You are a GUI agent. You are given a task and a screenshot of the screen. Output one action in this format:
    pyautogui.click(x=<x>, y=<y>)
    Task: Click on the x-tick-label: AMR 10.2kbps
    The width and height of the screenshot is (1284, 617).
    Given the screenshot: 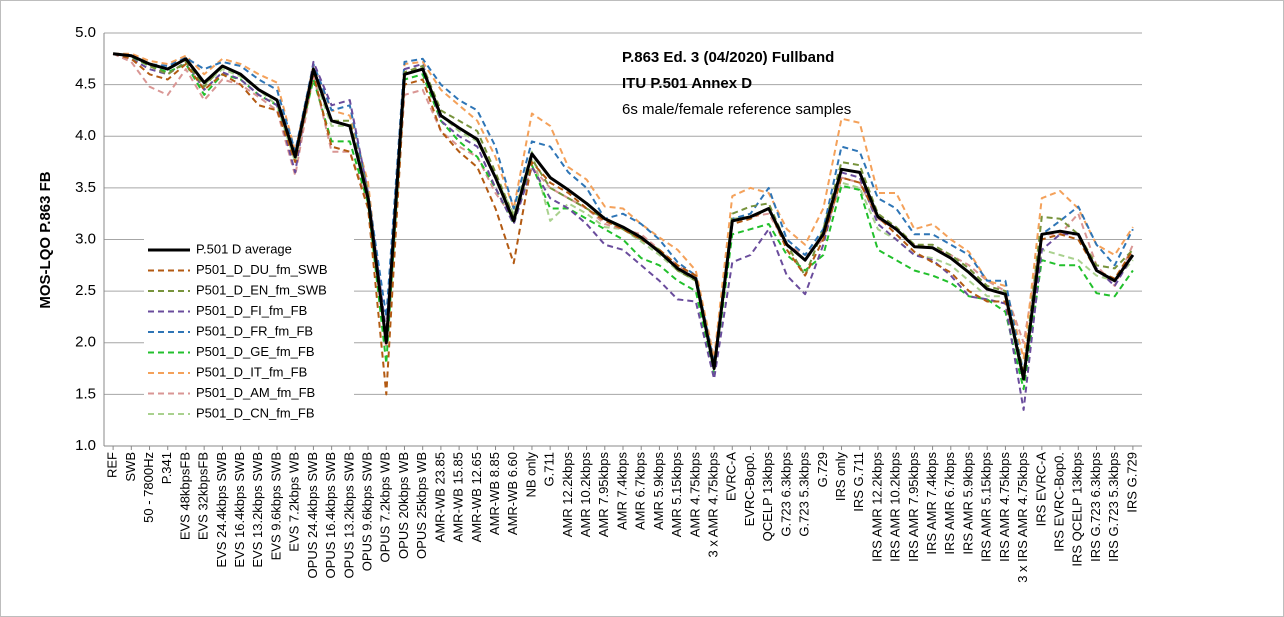 What is the action you would take?
    pyautogui.click(x=585, y=495)
    